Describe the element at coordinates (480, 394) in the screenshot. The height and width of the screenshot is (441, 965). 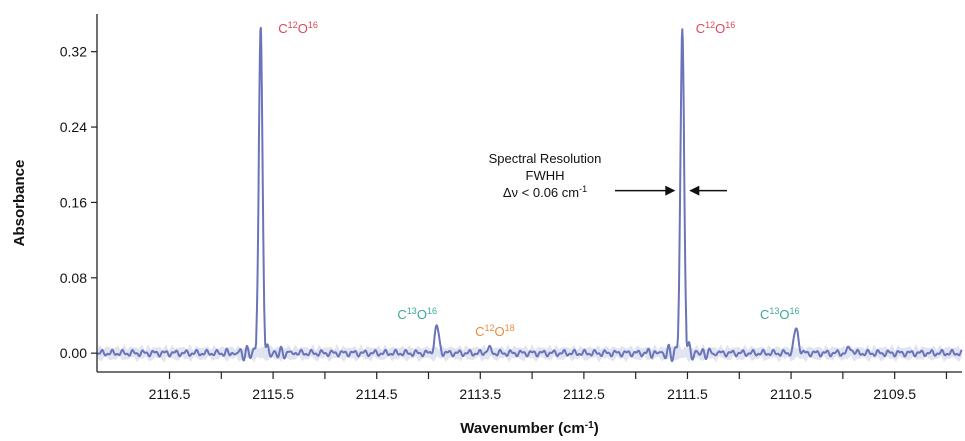
I see `x-tick-label: 2113.5` at that location.